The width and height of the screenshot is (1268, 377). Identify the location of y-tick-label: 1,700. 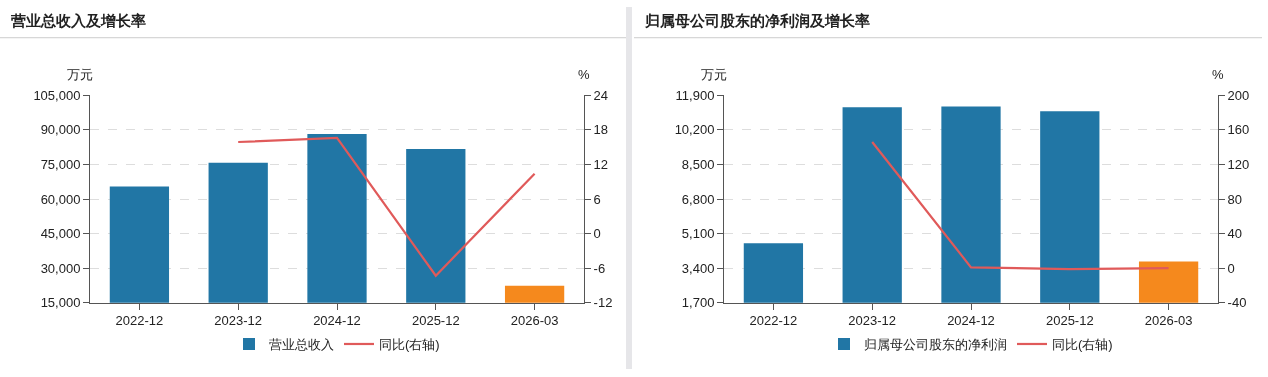
(698, 303).